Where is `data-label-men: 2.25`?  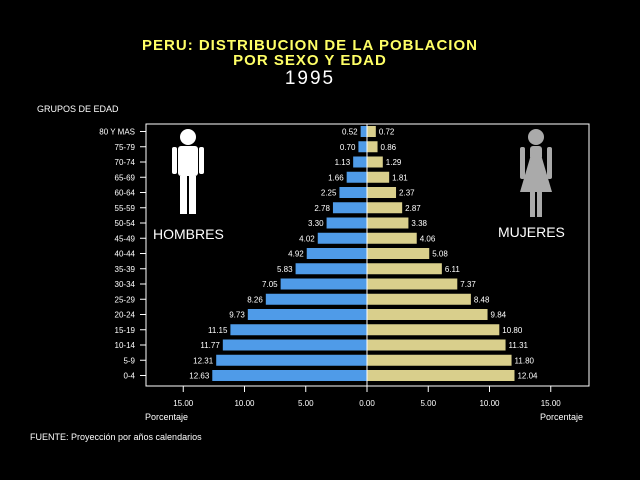 data-label-men: 2.25 is located at coordinates (329, 193).